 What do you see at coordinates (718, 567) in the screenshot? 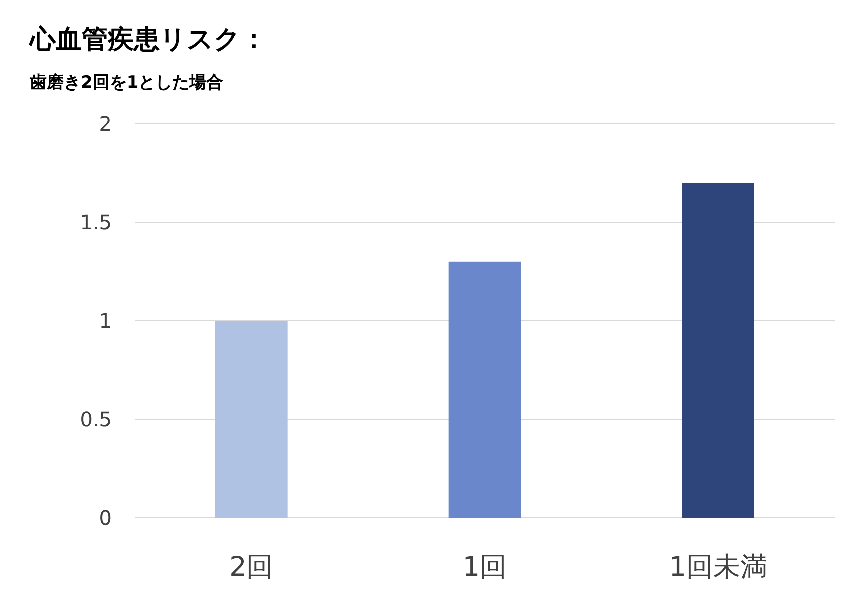
I see `x-tick-label: 1回未満` at bounding box center [718, 567].